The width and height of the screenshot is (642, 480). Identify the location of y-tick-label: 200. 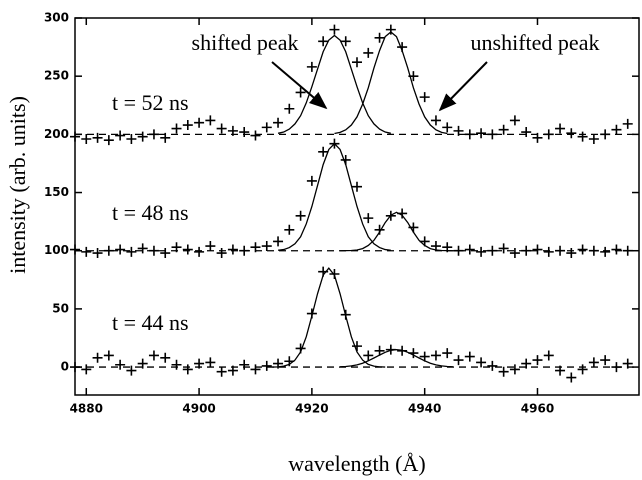
(56, 134).